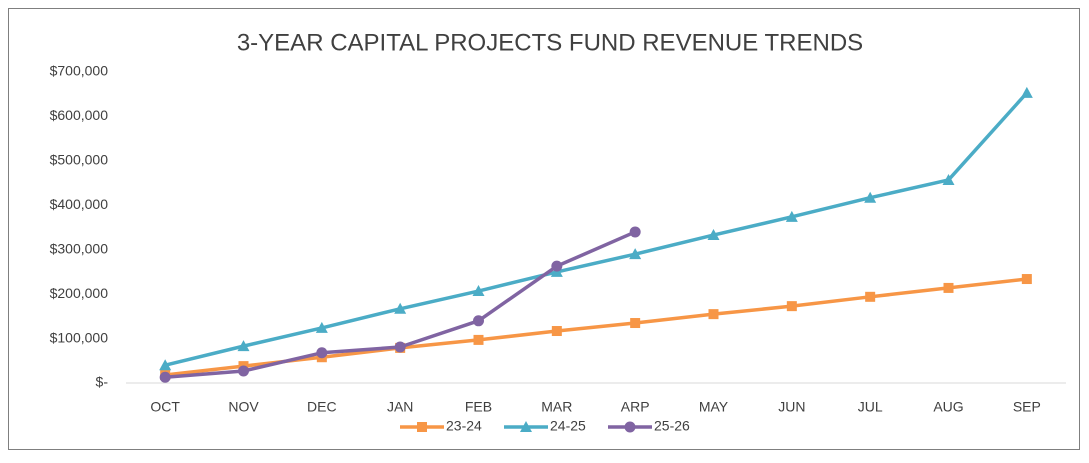  What do you see at coordinates (568, 426) in the screenshot?
I see `legend-label: 24-25` at bounding box center [568, 426].